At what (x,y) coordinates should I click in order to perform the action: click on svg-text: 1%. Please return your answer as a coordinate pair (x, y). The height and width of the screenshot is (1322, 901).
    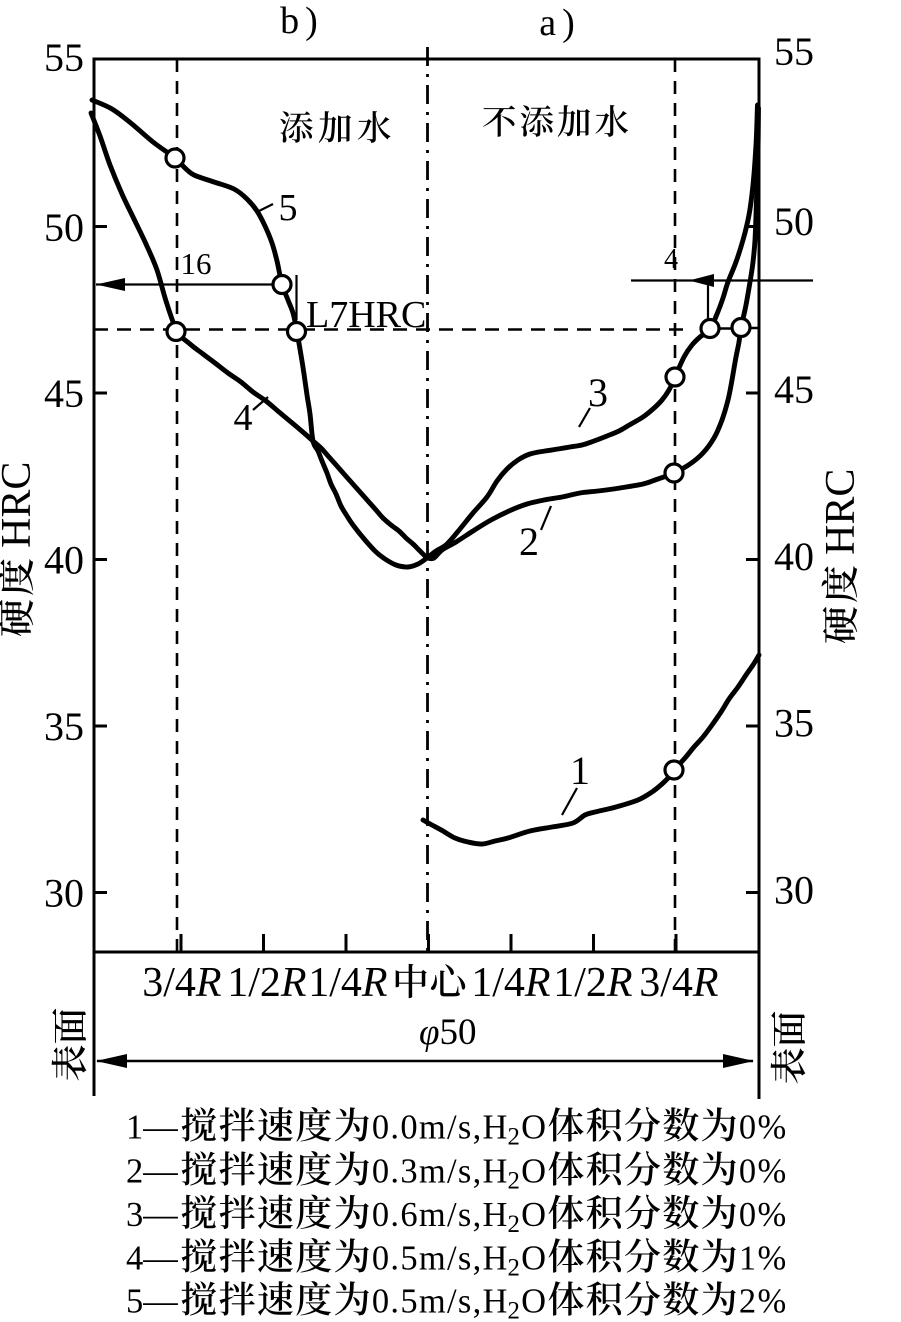
    Looking at the image, I should click on (763, 1259).